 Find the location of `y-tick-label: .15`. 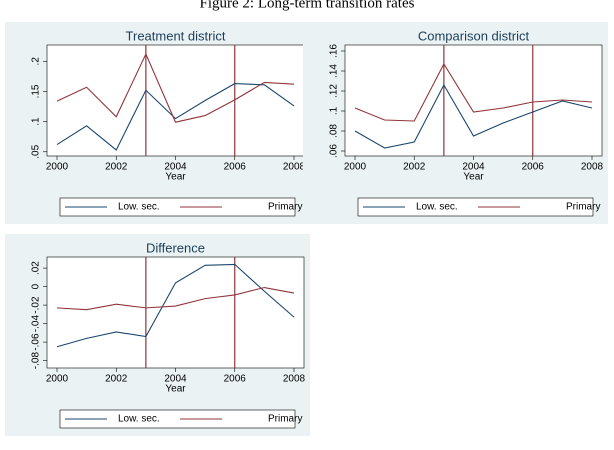

y-tick-label: .15 is located at coordinates (36, 91).